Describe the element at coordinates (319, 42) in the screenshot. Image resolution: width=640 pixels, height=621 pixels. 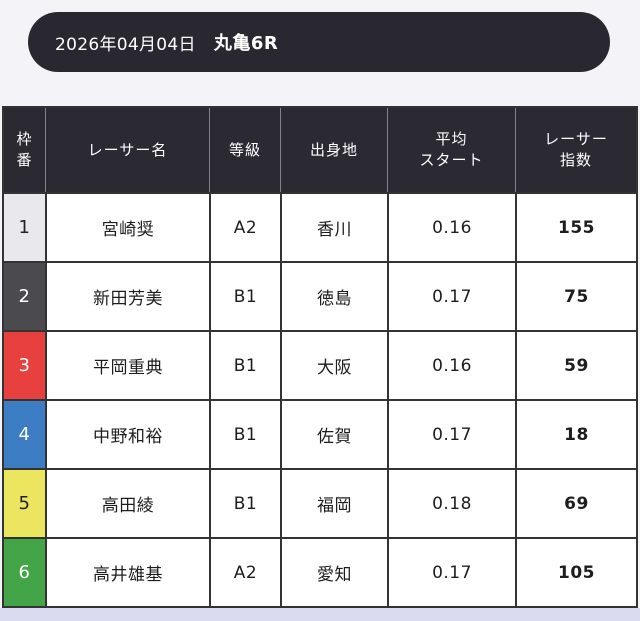
I see `race-title-bar: 2026年04月04日 丸亀6R` at that location.